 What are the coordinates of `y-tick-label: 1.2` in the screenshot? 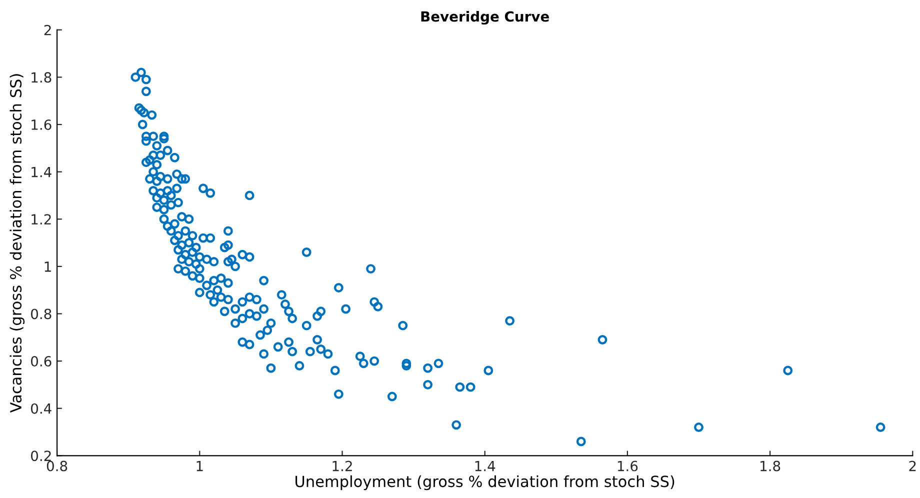 It's located at (41, 219).